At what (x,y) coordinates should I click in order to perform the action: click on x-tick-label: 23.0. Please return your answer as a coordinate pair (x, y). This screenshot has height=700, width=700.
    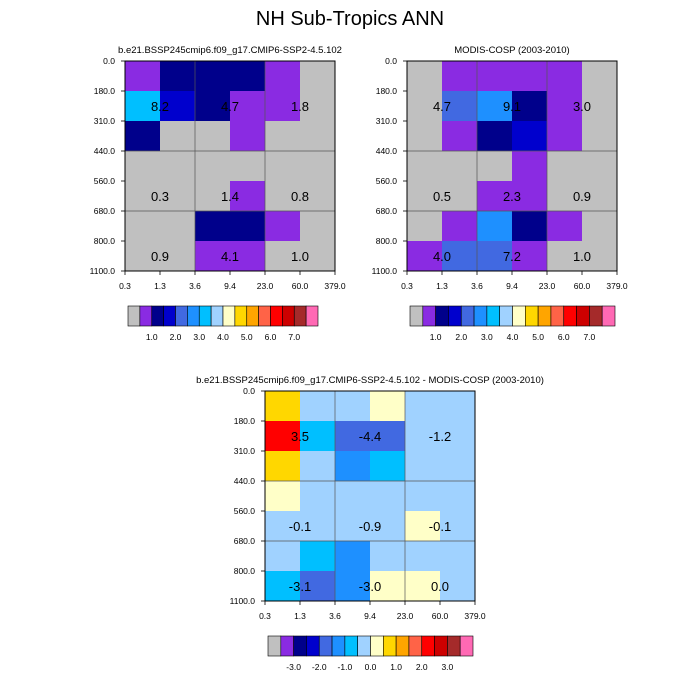
    Looking at the image, I should click on (547, 286).